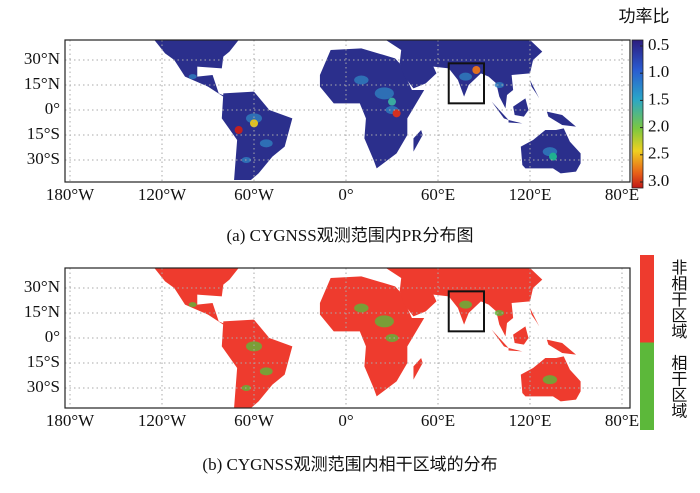 The width and height of the screenshot is (700, 493). Describe the element at coordinates (658, 44) in the screenshot. I see `colorbar-tick-label: 0.5` at that location.